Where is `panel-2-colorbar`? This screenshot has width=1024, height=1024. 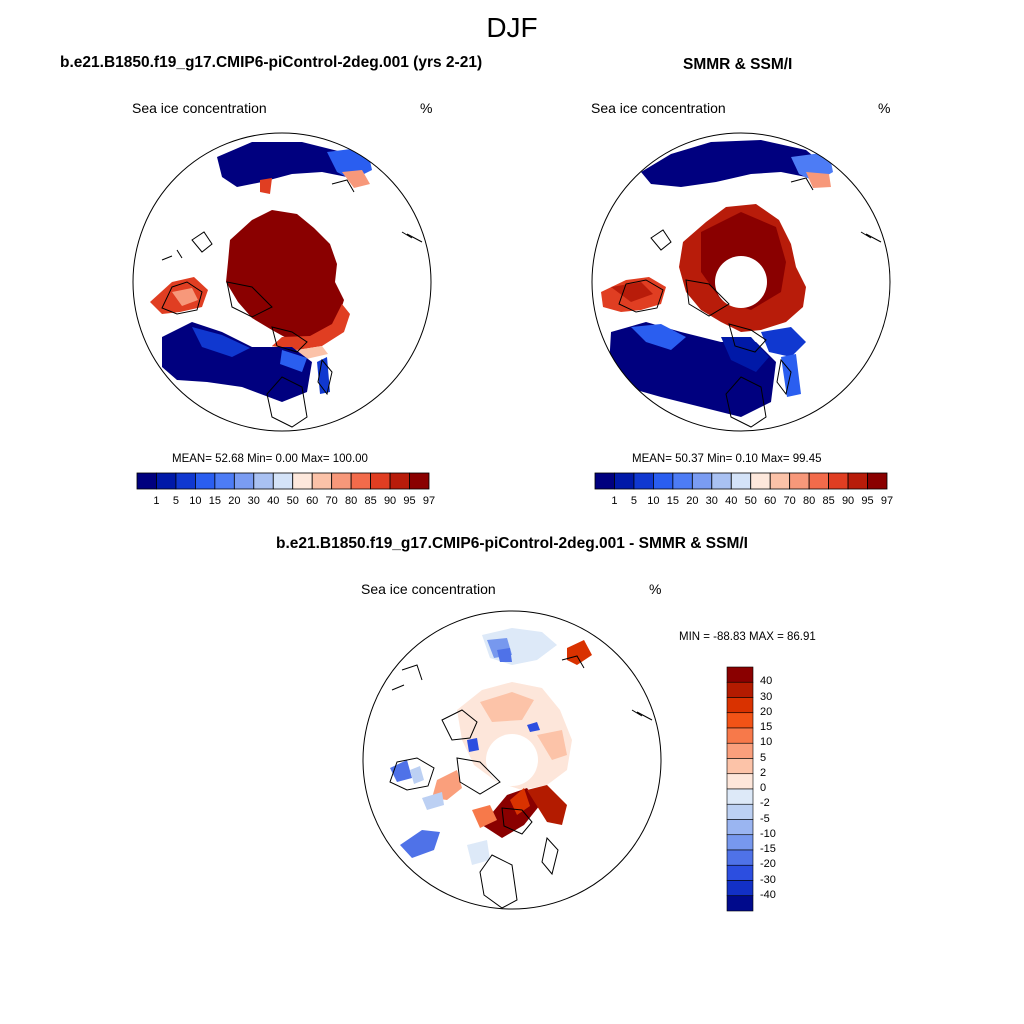 panel-2-colorbar is located at coordinates (741, 481).